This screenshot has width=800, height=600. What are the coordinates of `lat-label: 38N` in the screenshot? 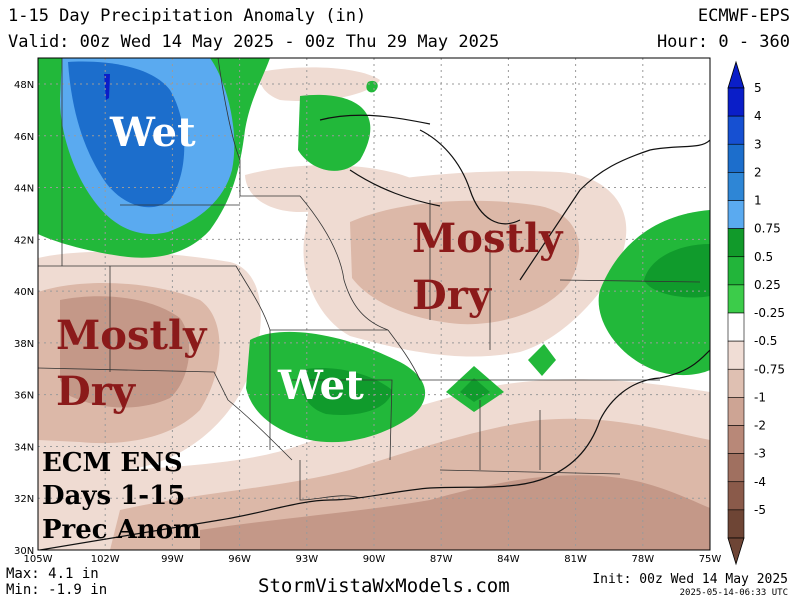 It's located at (24, 344).